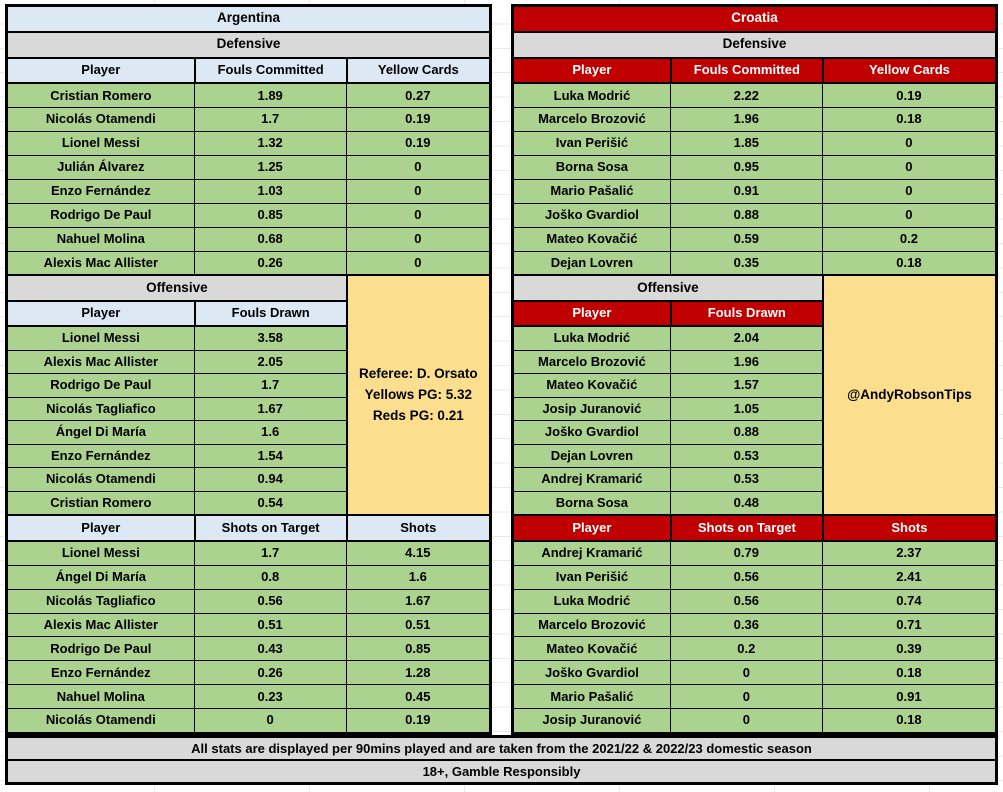 The width and height of the screenshot is (1003, 792). Describe the element at coordinates (100, 238) in the screenshot. I see `player-name: Nahuel Molina` at that location.